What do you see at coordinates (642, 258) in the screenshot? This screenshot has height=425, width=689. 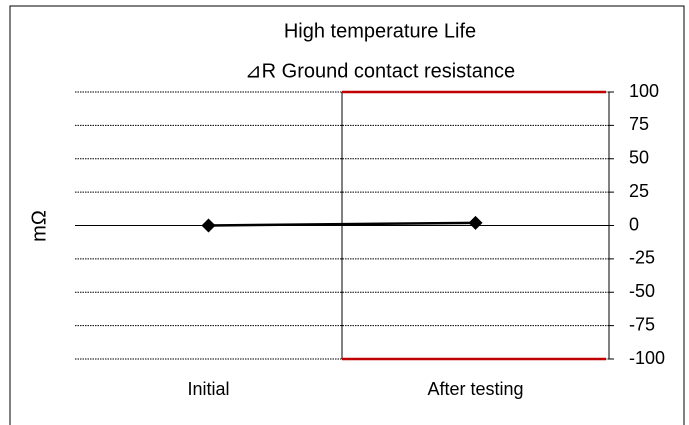 I see `y-tick-label: -25` at bounding box center [642, 258].